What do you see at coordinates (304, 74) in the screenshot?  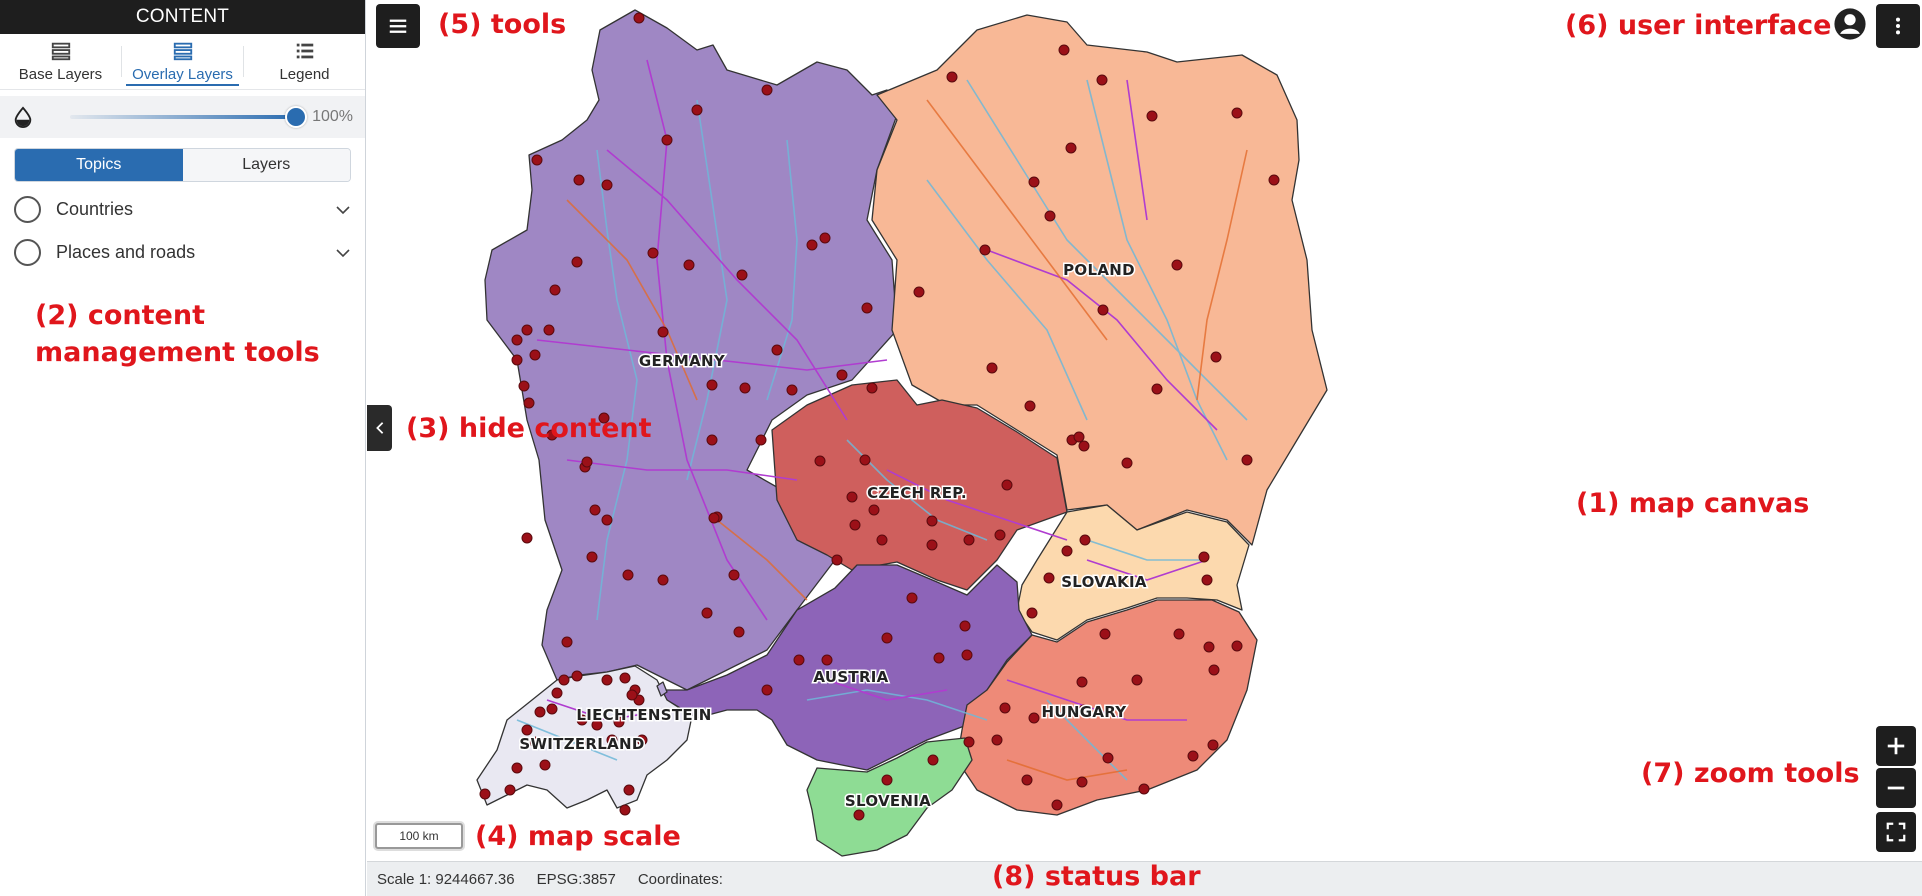 I see `tab-label: Legend` at bounding box center [304, 74].